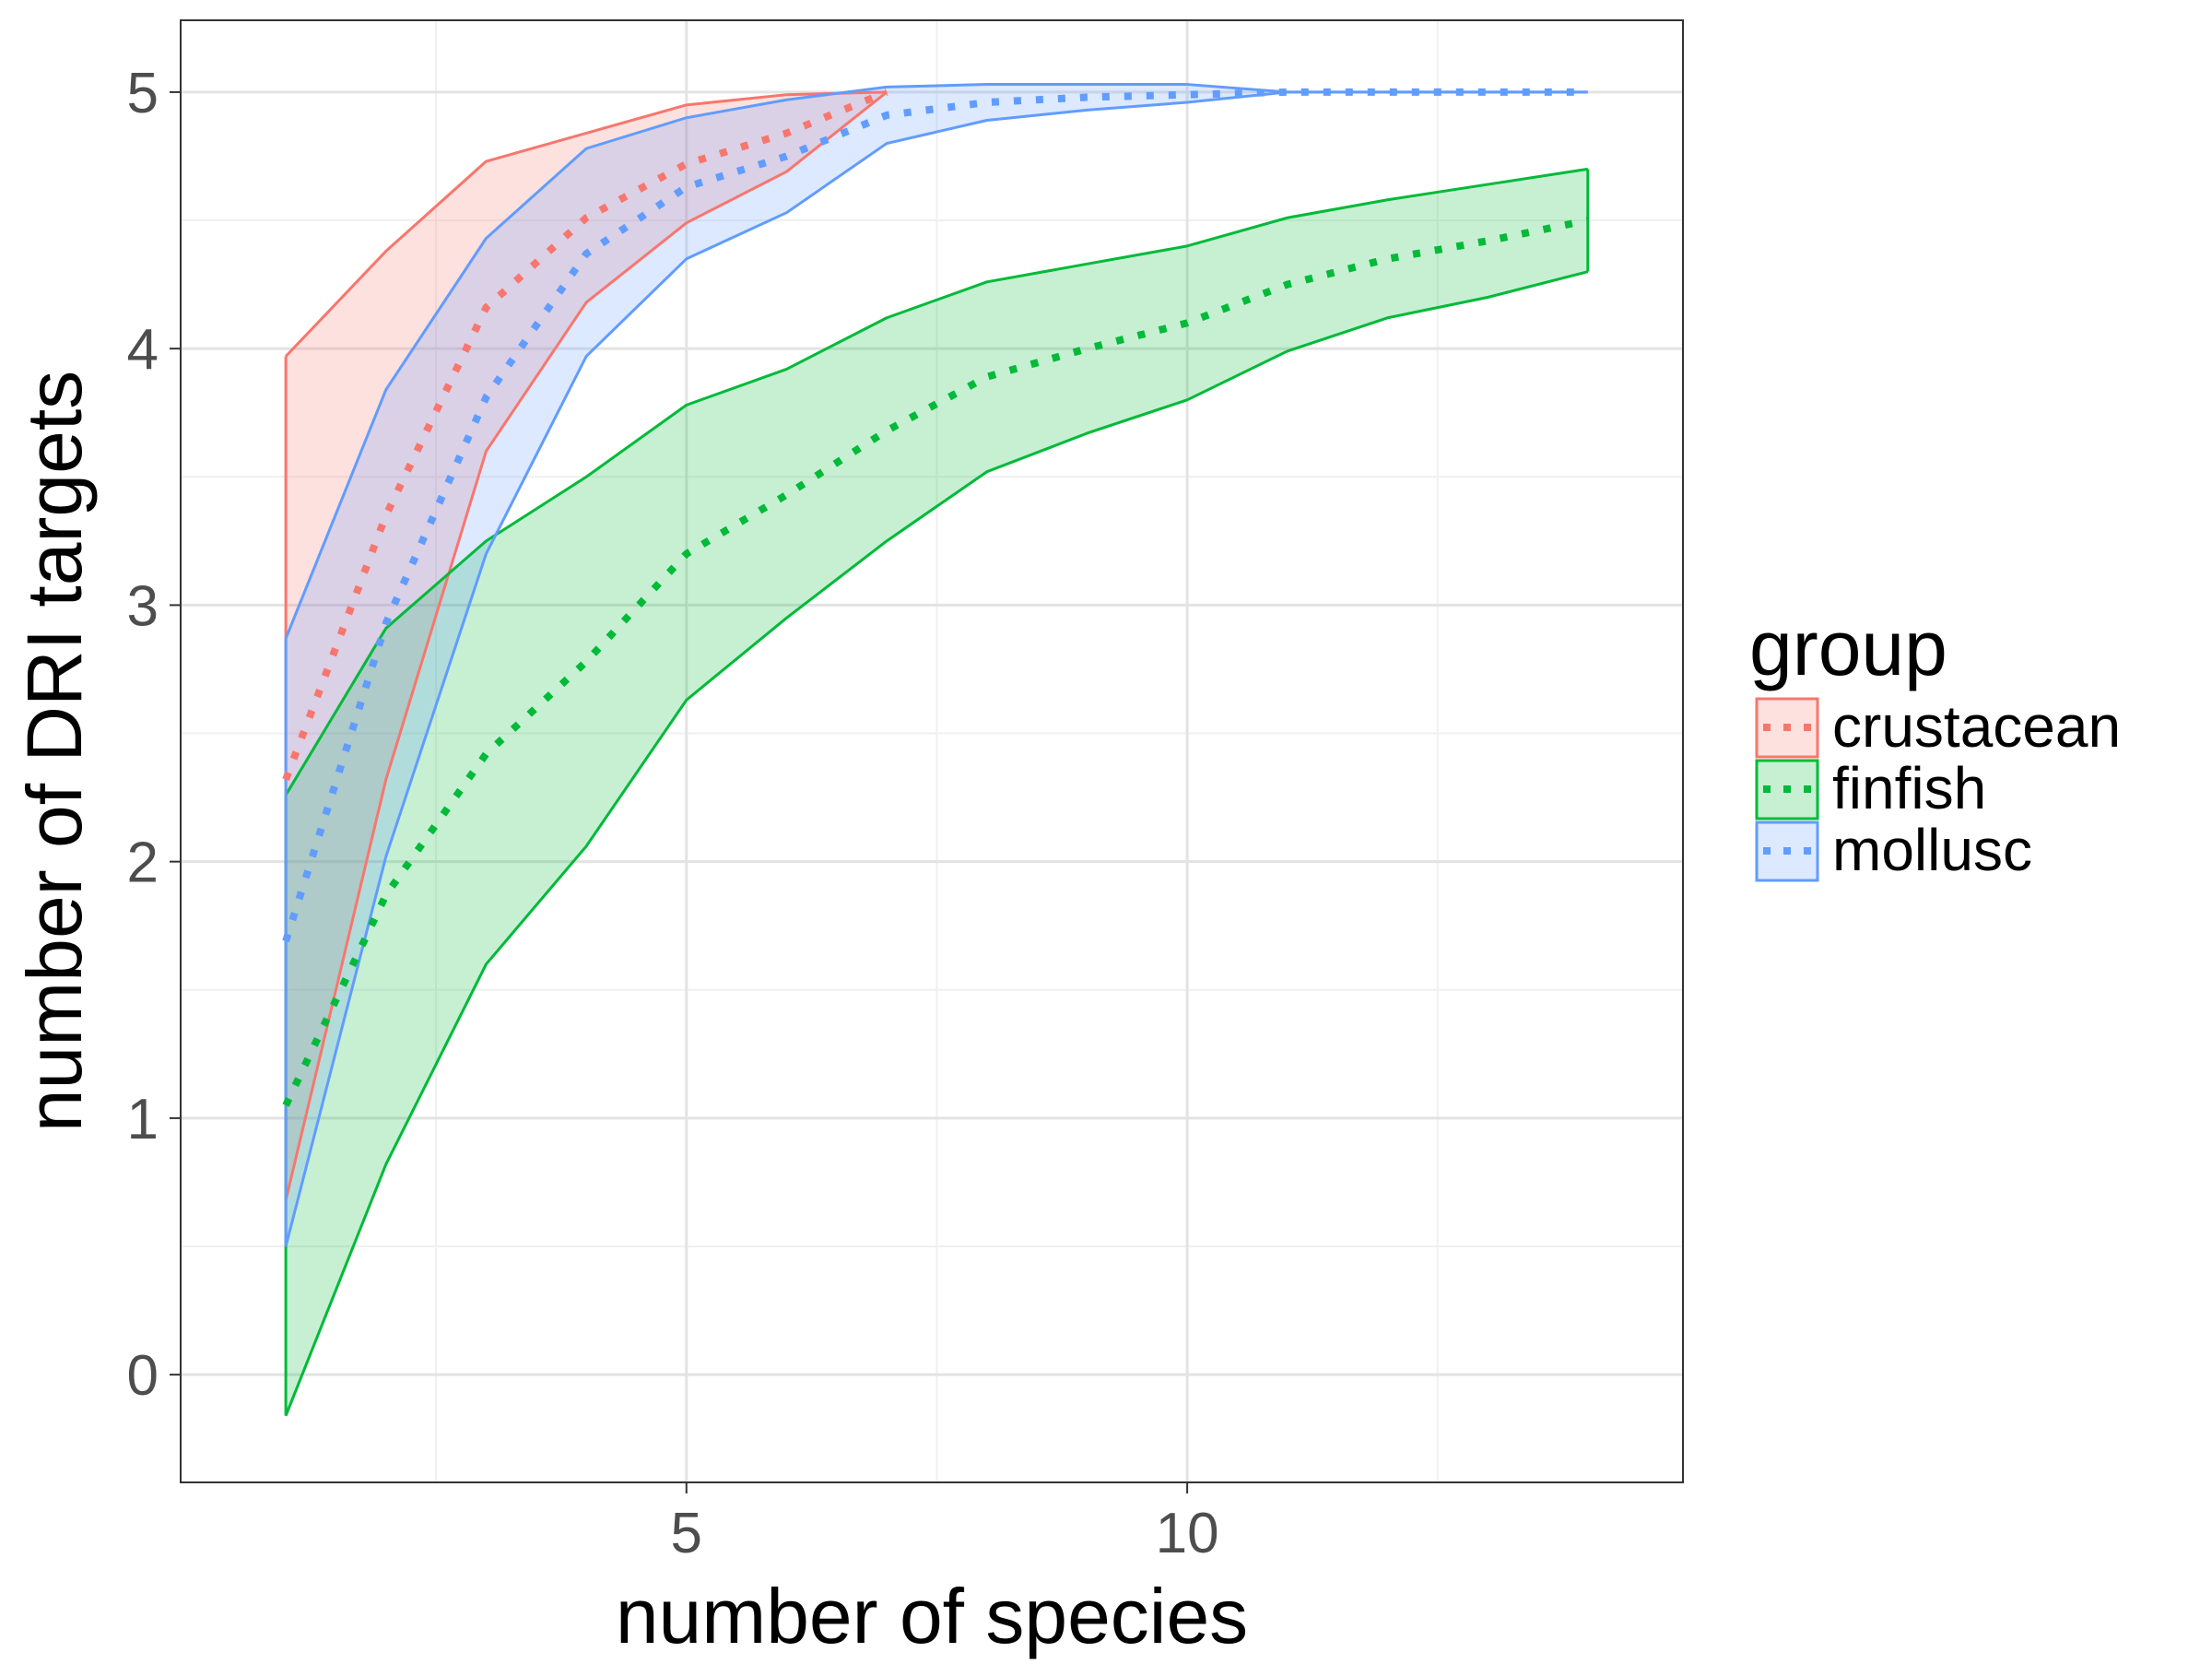 This screenshot has height=1664, width=2212. What do you see at coordinates (143, 1376) in the screenshot?
I see `y-tick-label: 0` at bounding box center [143, 1376].